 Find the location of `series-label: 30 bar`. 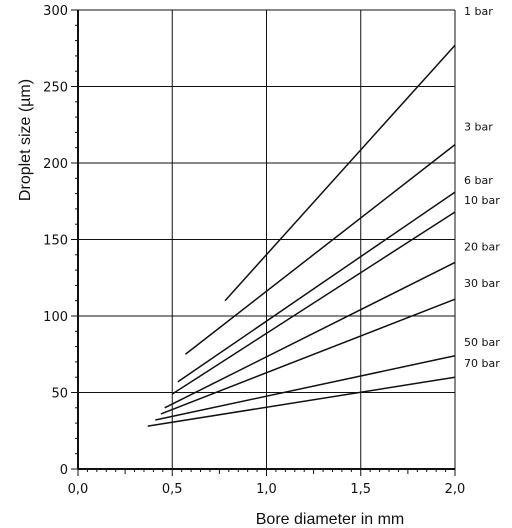

series-label: 30 bar is located at coordinates (482, 283).